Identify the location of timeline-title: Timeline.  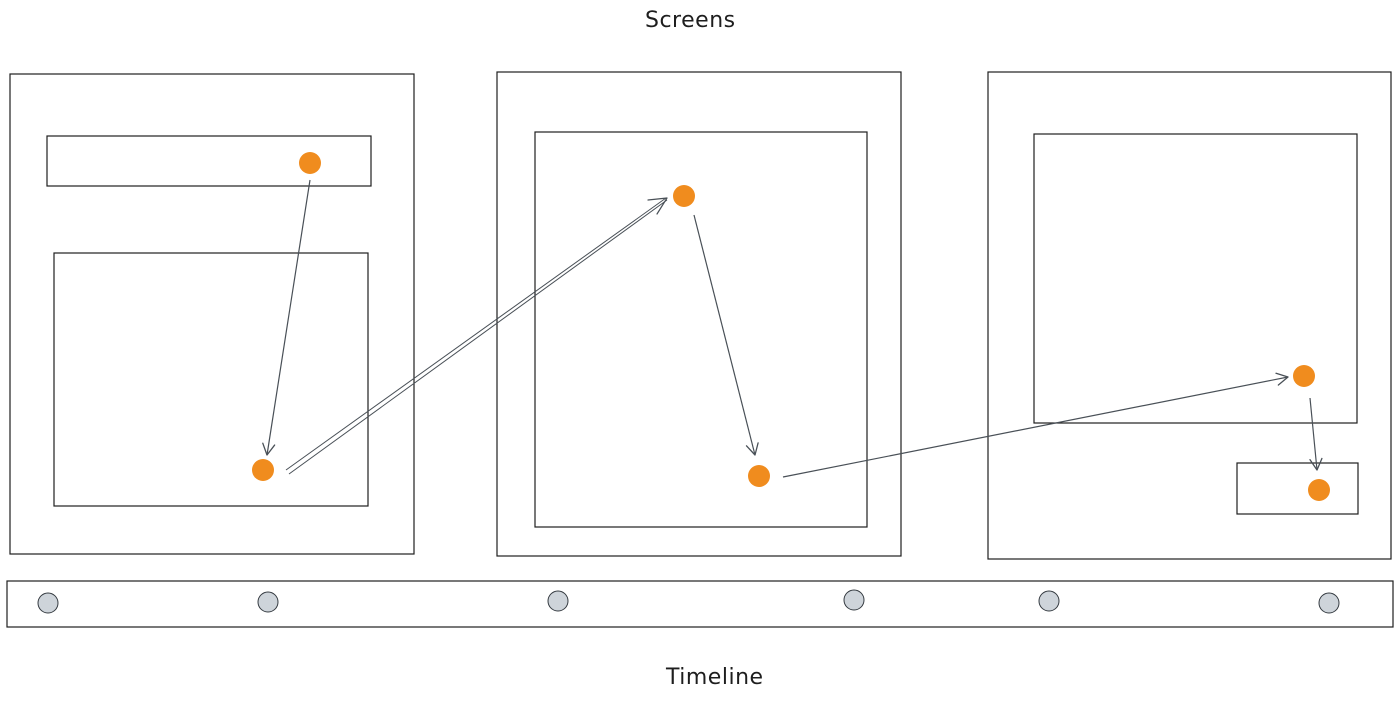
(715, 677).